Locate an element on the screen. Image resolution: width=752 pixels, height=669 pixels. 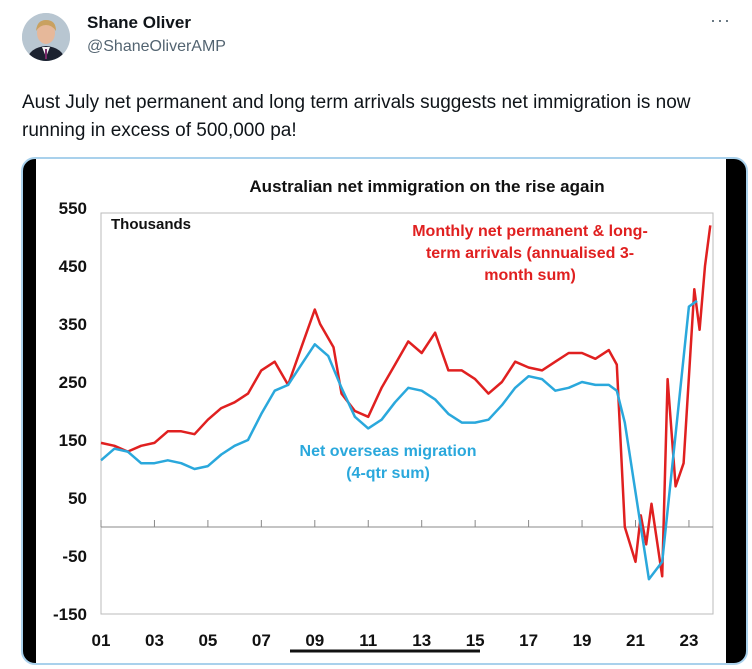
more-horizontal-icon: ··· is located at coordinates (720, 20).